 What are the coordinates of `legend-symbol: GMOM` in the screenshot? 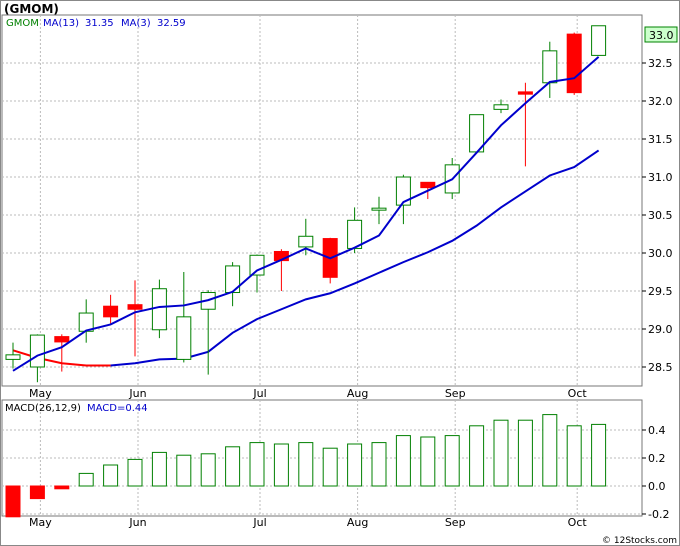 It's located at (22, 23).